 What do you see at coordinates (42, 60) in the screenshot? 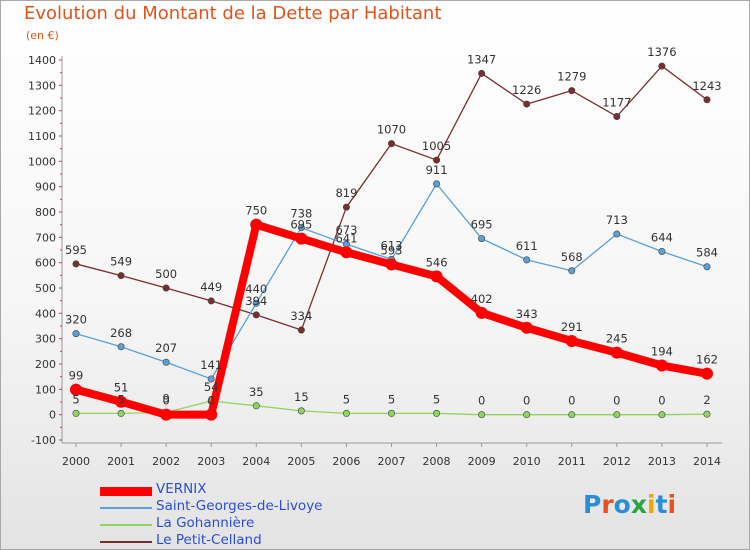
I see `y-tick-label: 1400` at bounding box center [42, 60].